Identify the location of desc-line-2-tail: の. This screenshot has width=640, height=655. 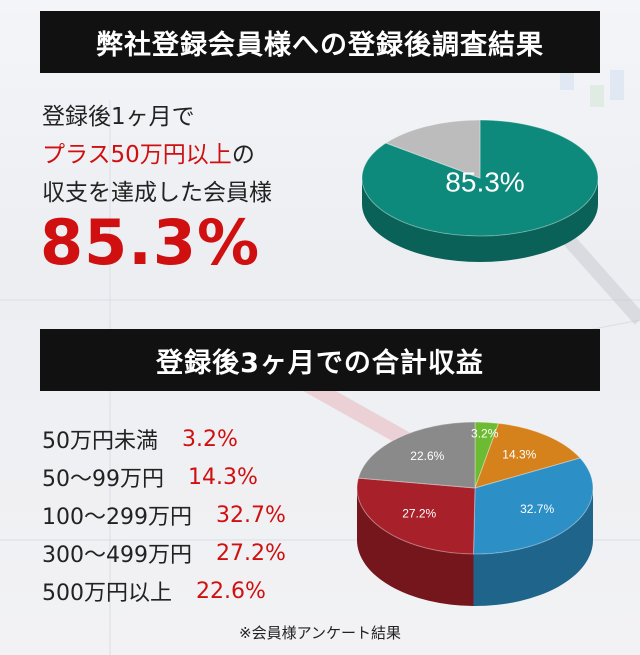
(243, 155).